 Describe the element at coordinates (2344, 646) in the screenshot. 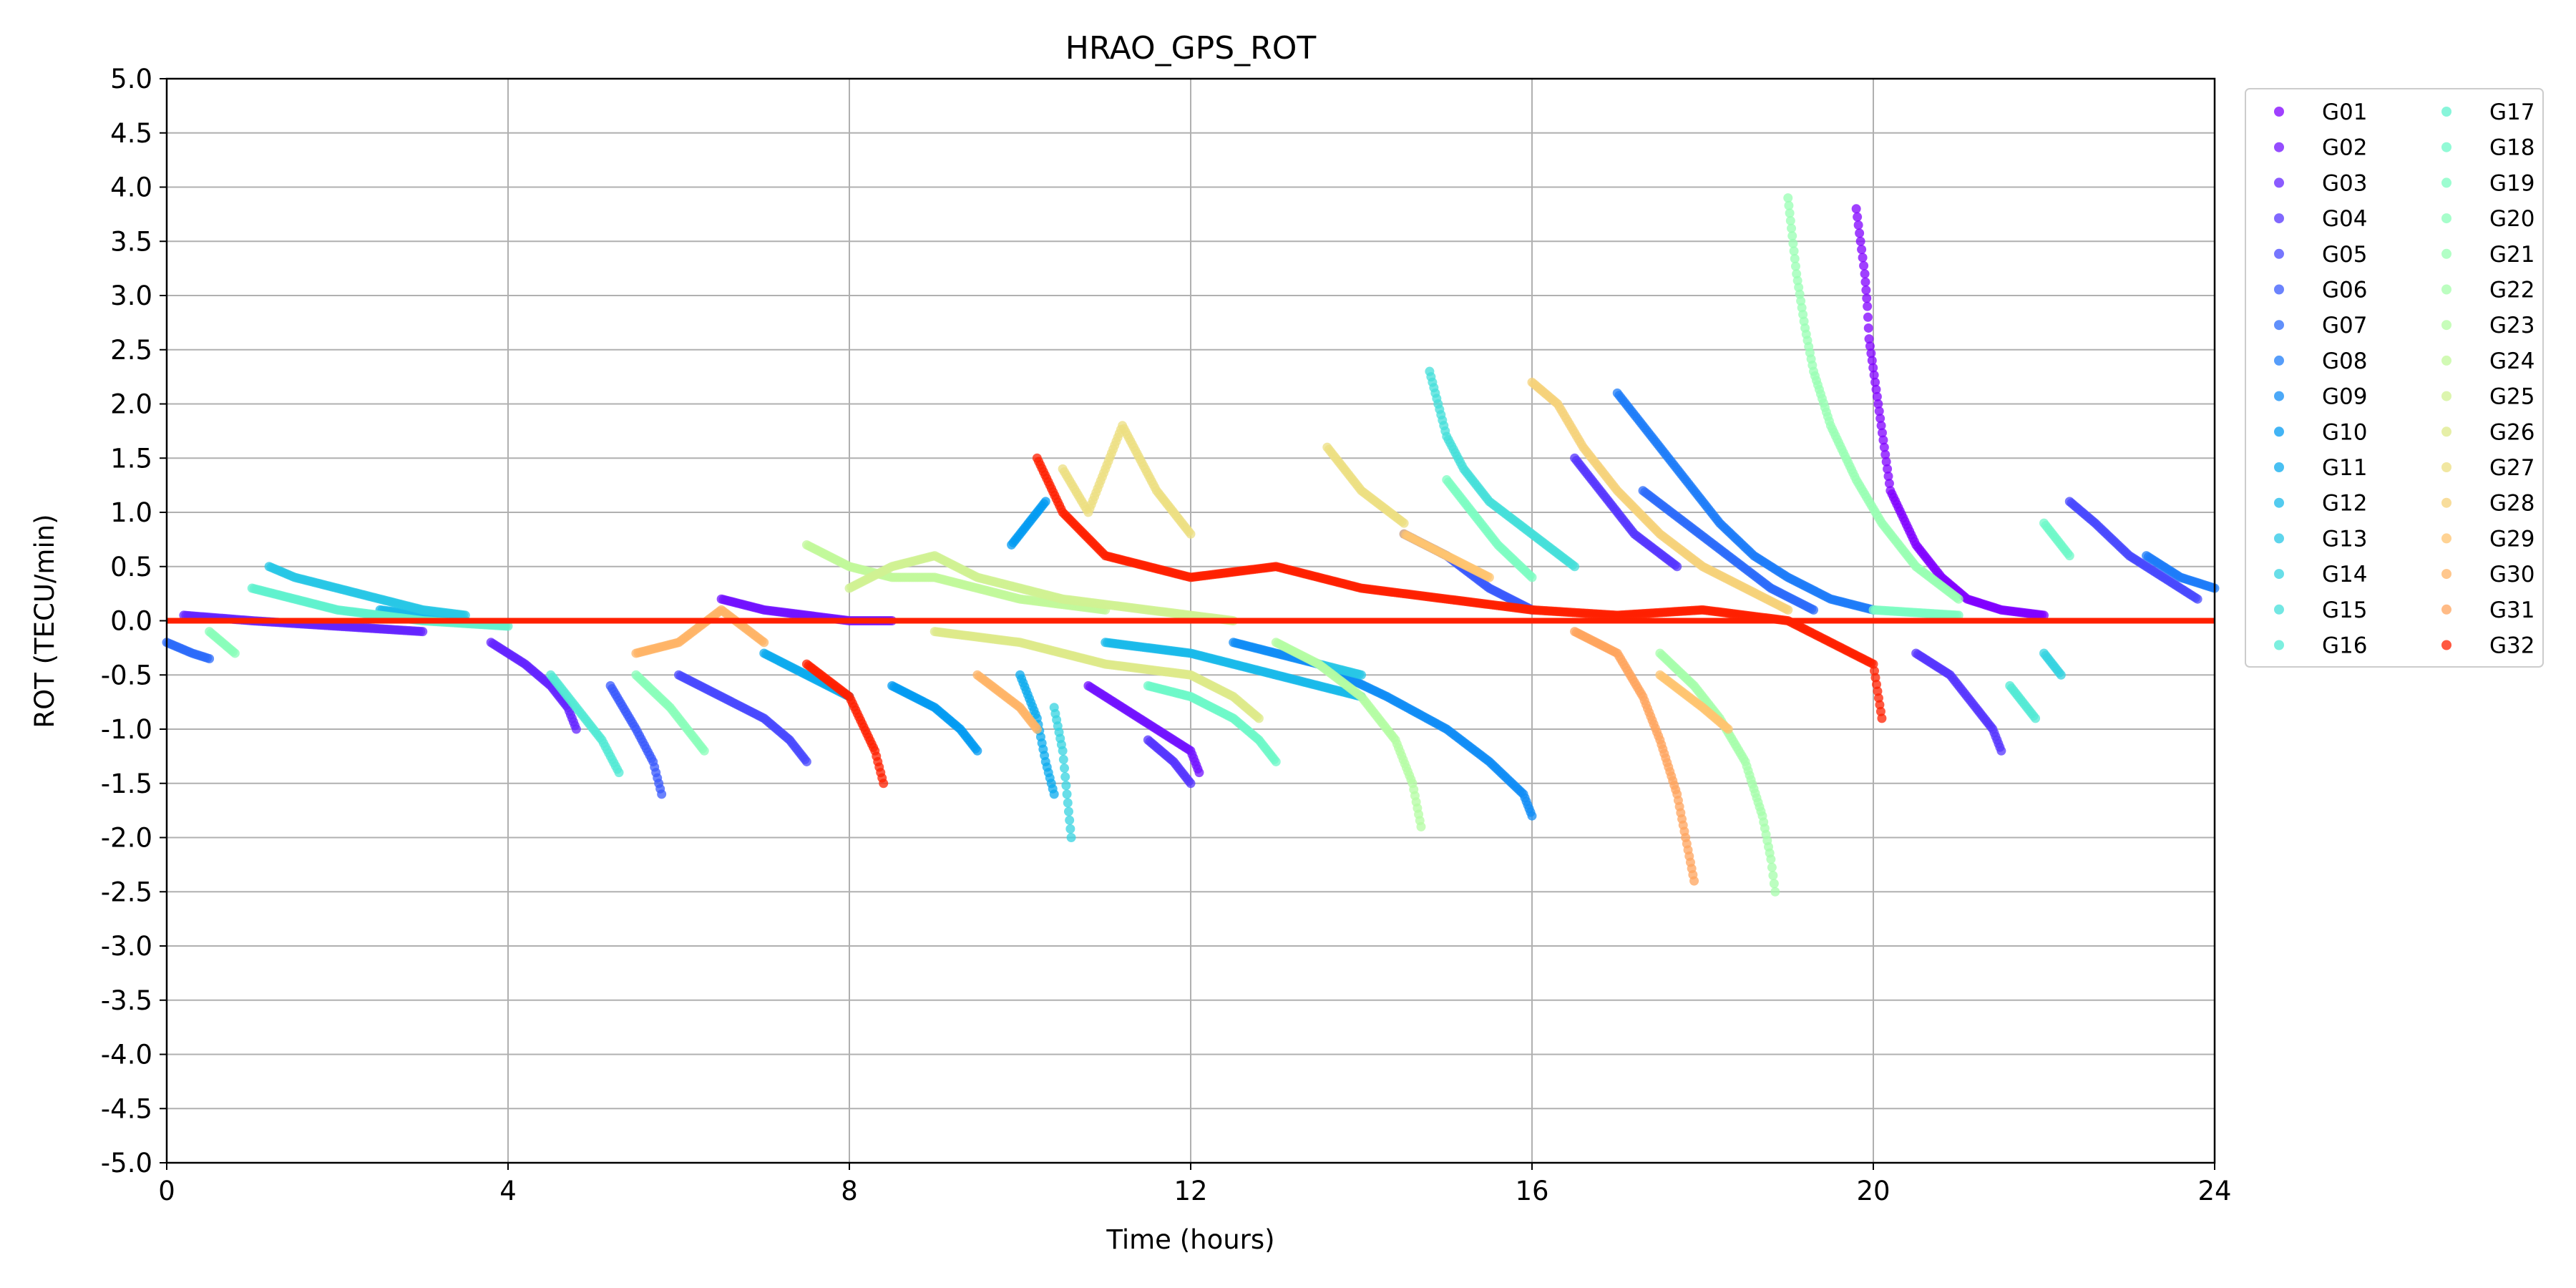

I see `legend-label: G16` at that location.